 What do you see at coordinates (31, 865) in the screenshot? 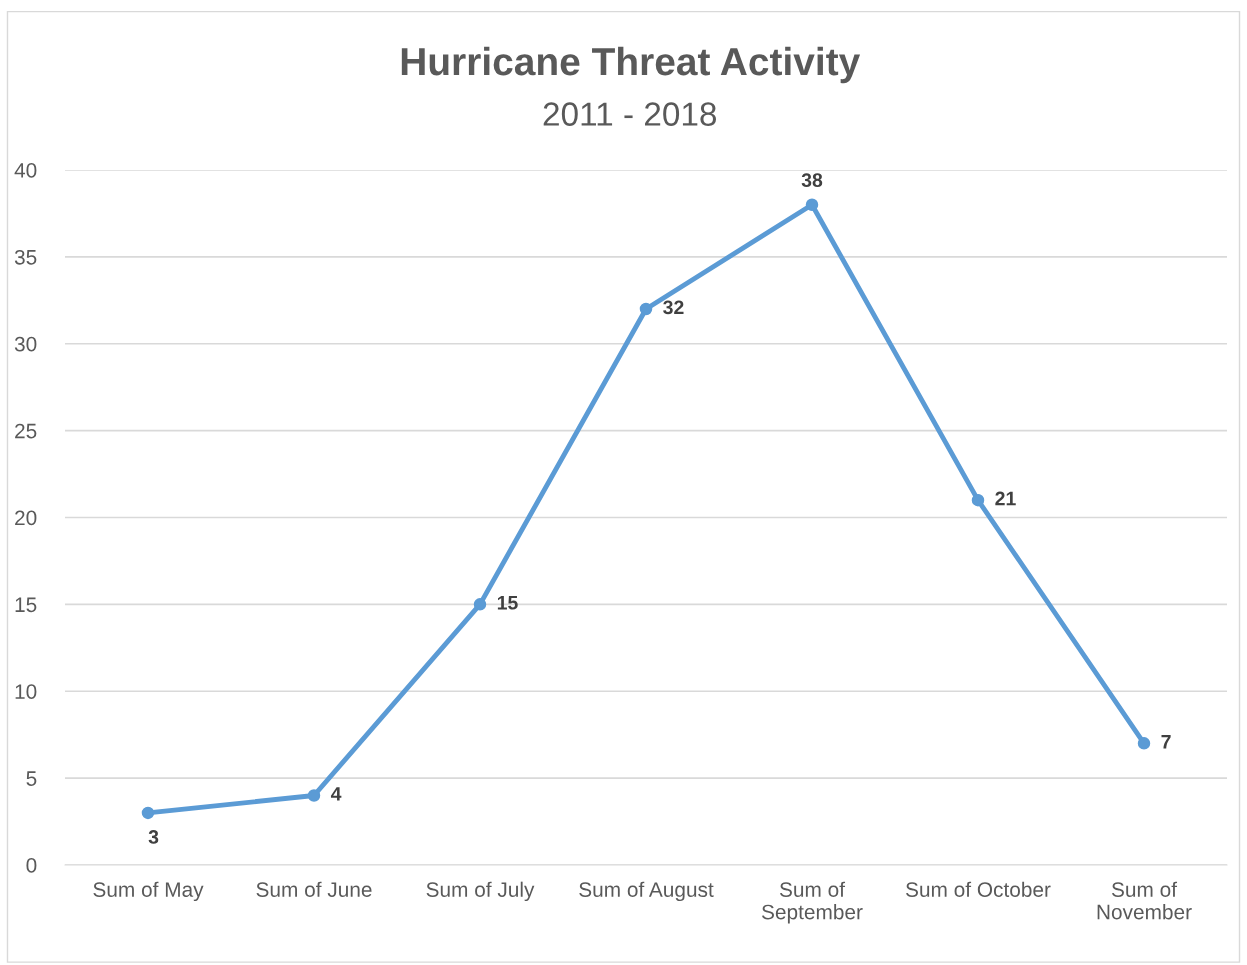
I see `y-tick-label: 0` at bounding box center [31, 865].